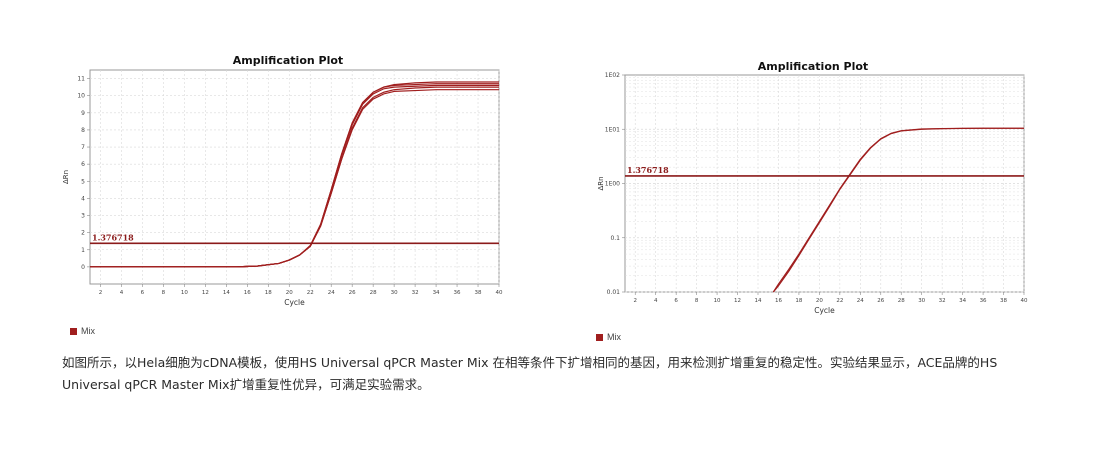 The width and height of the screenshot is (1107, 451). What do you see at coordinates (898, 210) in the screenshot?
I see `series-line` at bounding box center [898, 210].